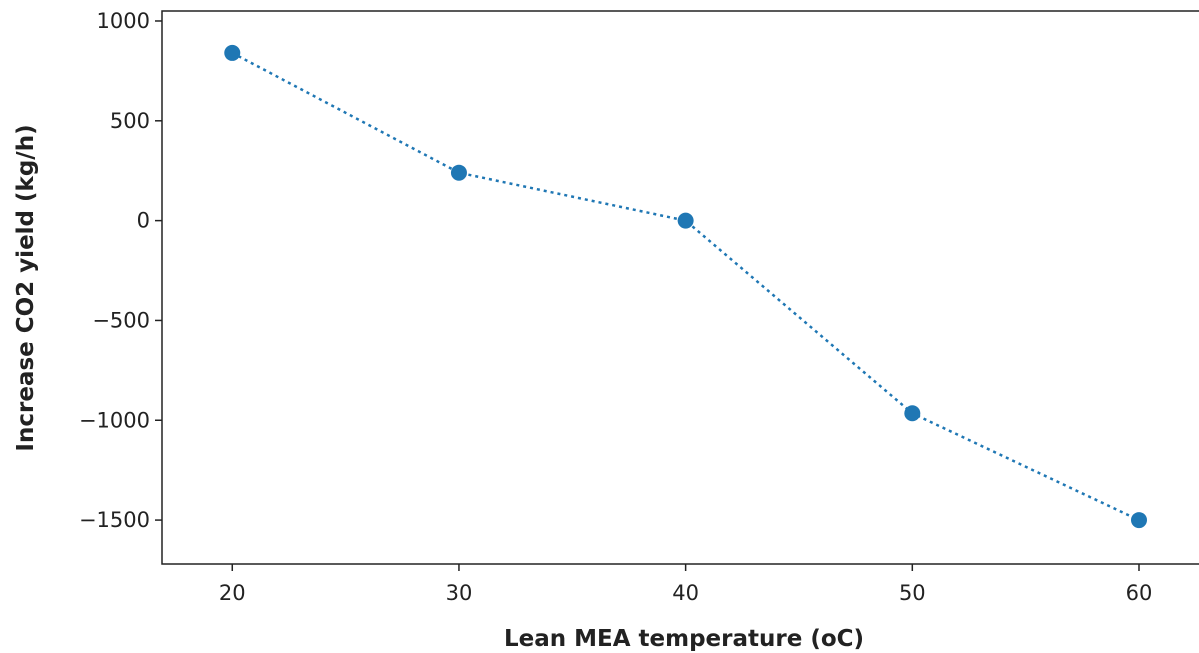 The width and height of the screenshot is (1199, 653). I want to click on x-tick-label: 30, so click(459, 593).